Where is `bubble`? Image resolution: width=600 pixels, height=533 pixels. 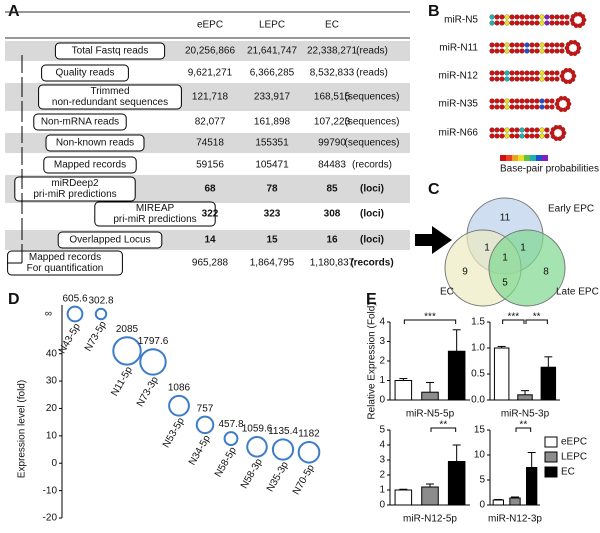 bubble is located at coordinates (205, 425).